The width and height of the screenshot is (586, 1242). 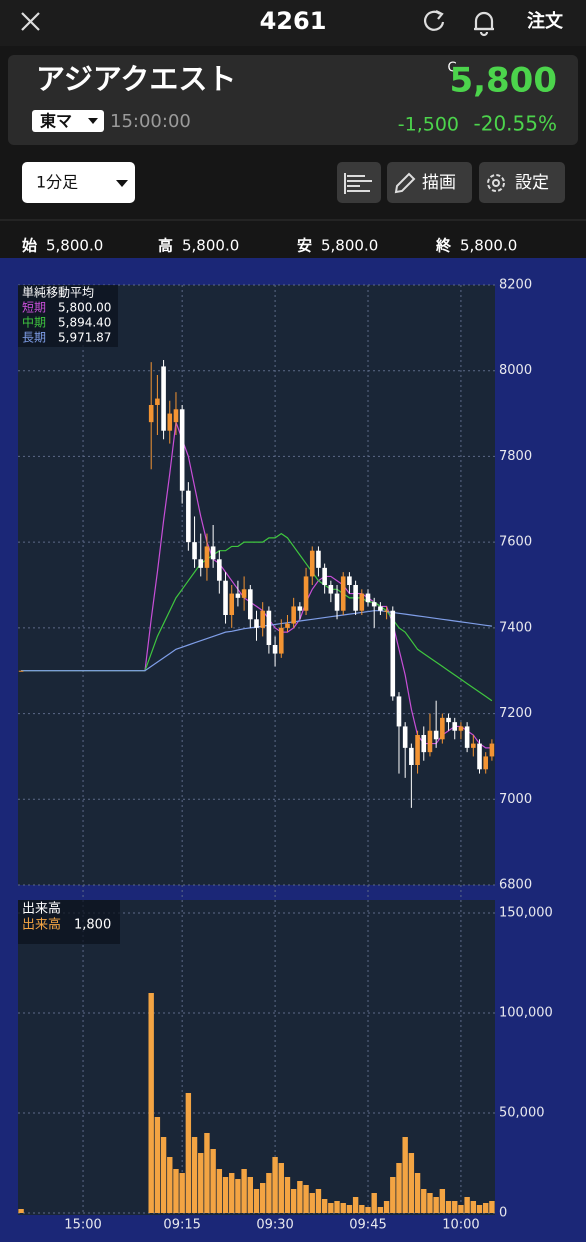 I want to click on x-tick-label: 15:00, so click(x=82, y=1225).